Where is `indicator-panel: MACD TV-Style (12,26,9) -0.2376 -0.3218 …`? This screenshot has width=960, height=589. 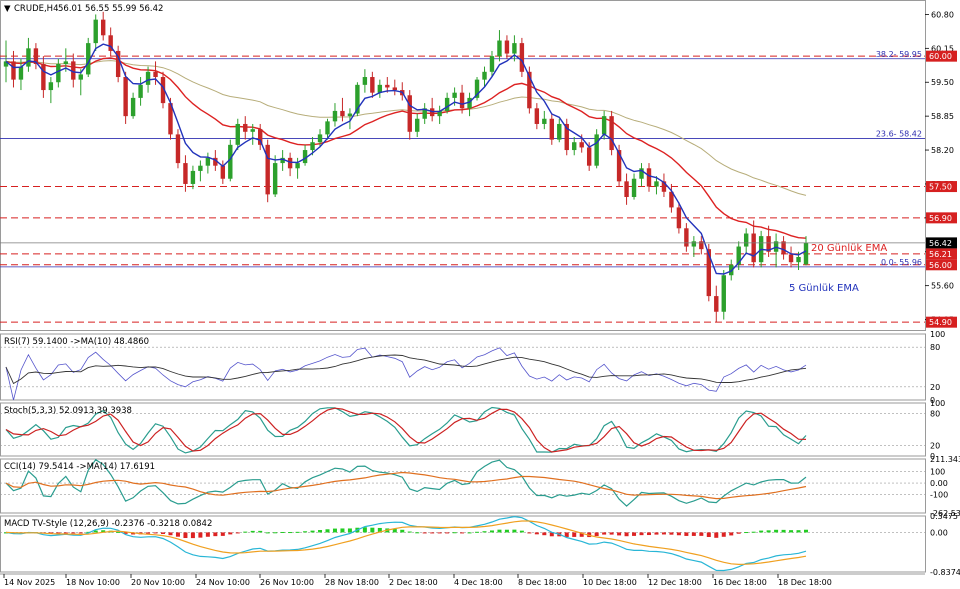
indicator-panel: MACD TV-Style (12,26,9) -0.2376 -0.3218 … is located at coordinates (480, 544).